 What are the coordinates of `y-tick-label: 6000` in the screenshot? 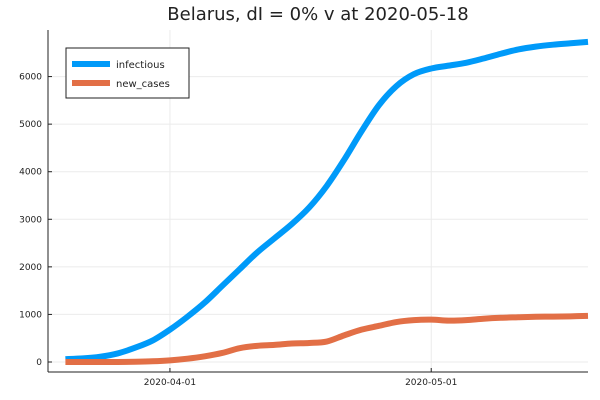 It's located at (30, 78).